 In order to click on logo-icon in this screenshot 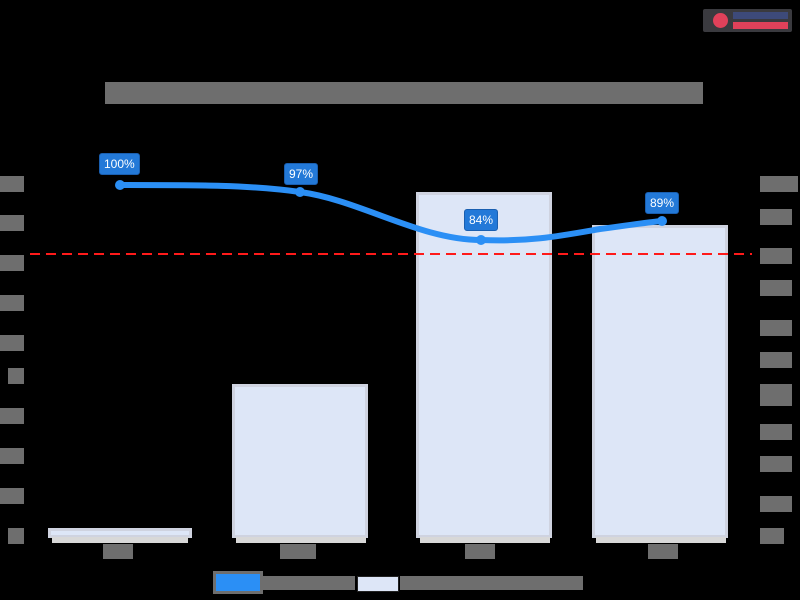, I will do `click(720, 20)`.